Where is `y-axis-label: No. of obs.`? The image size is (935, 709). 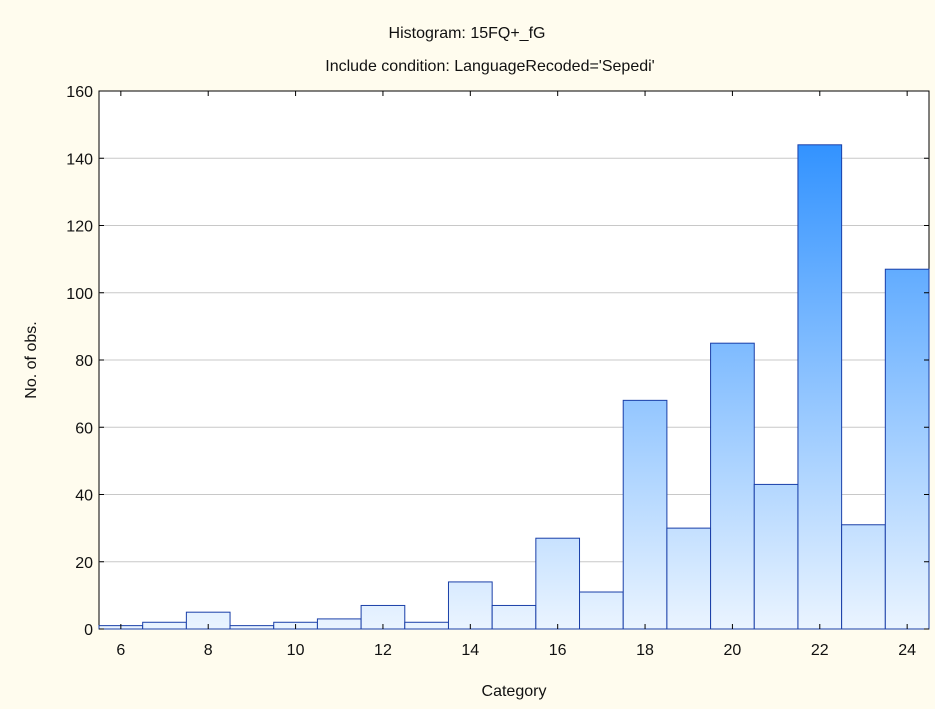 y-axis-label: No. of obs. is located at coordinates (31, 359).